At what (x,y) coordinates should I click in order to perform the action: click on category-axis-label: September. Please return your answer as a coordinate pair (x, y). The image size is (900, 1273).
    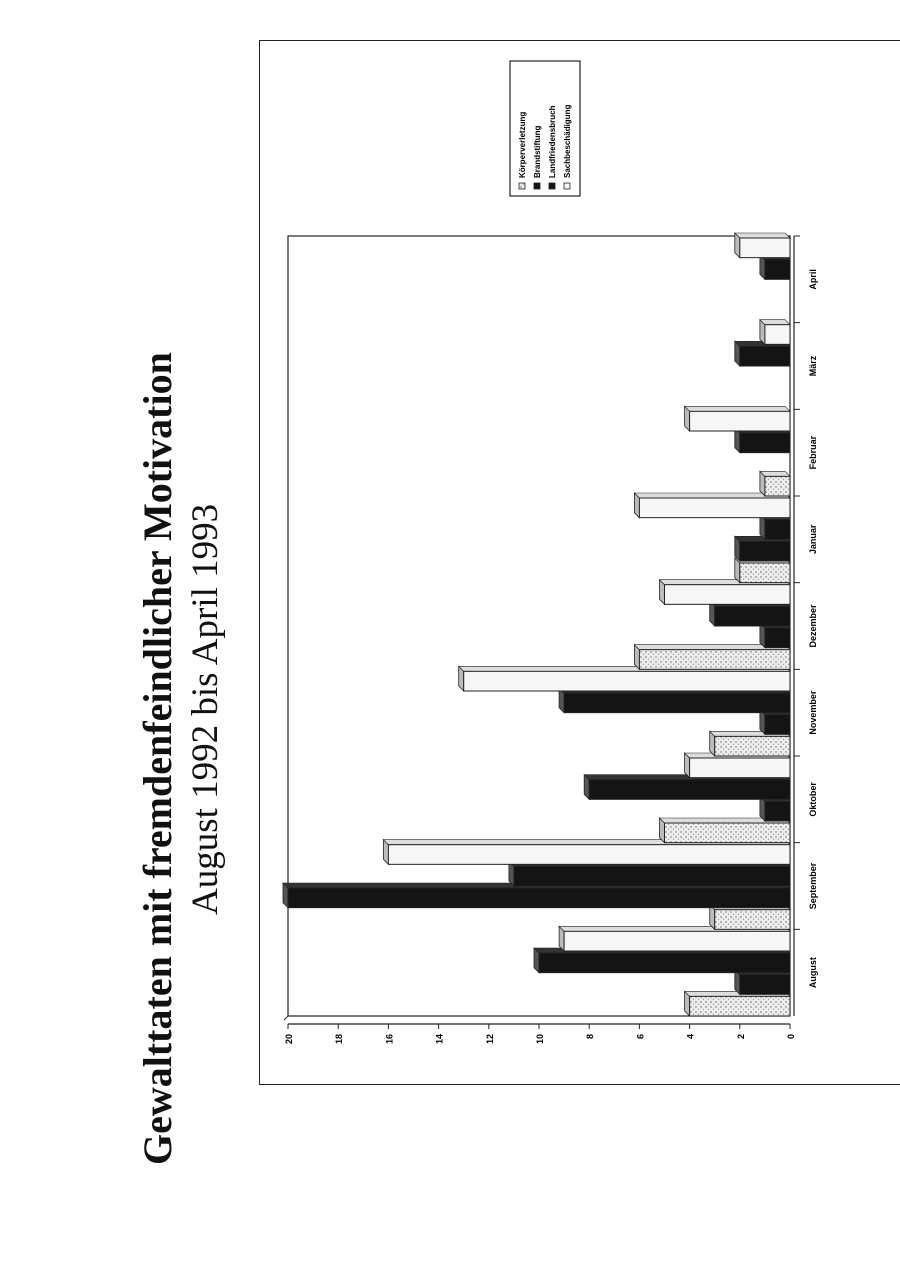
    Looking at the image, I should click on (813, 885).